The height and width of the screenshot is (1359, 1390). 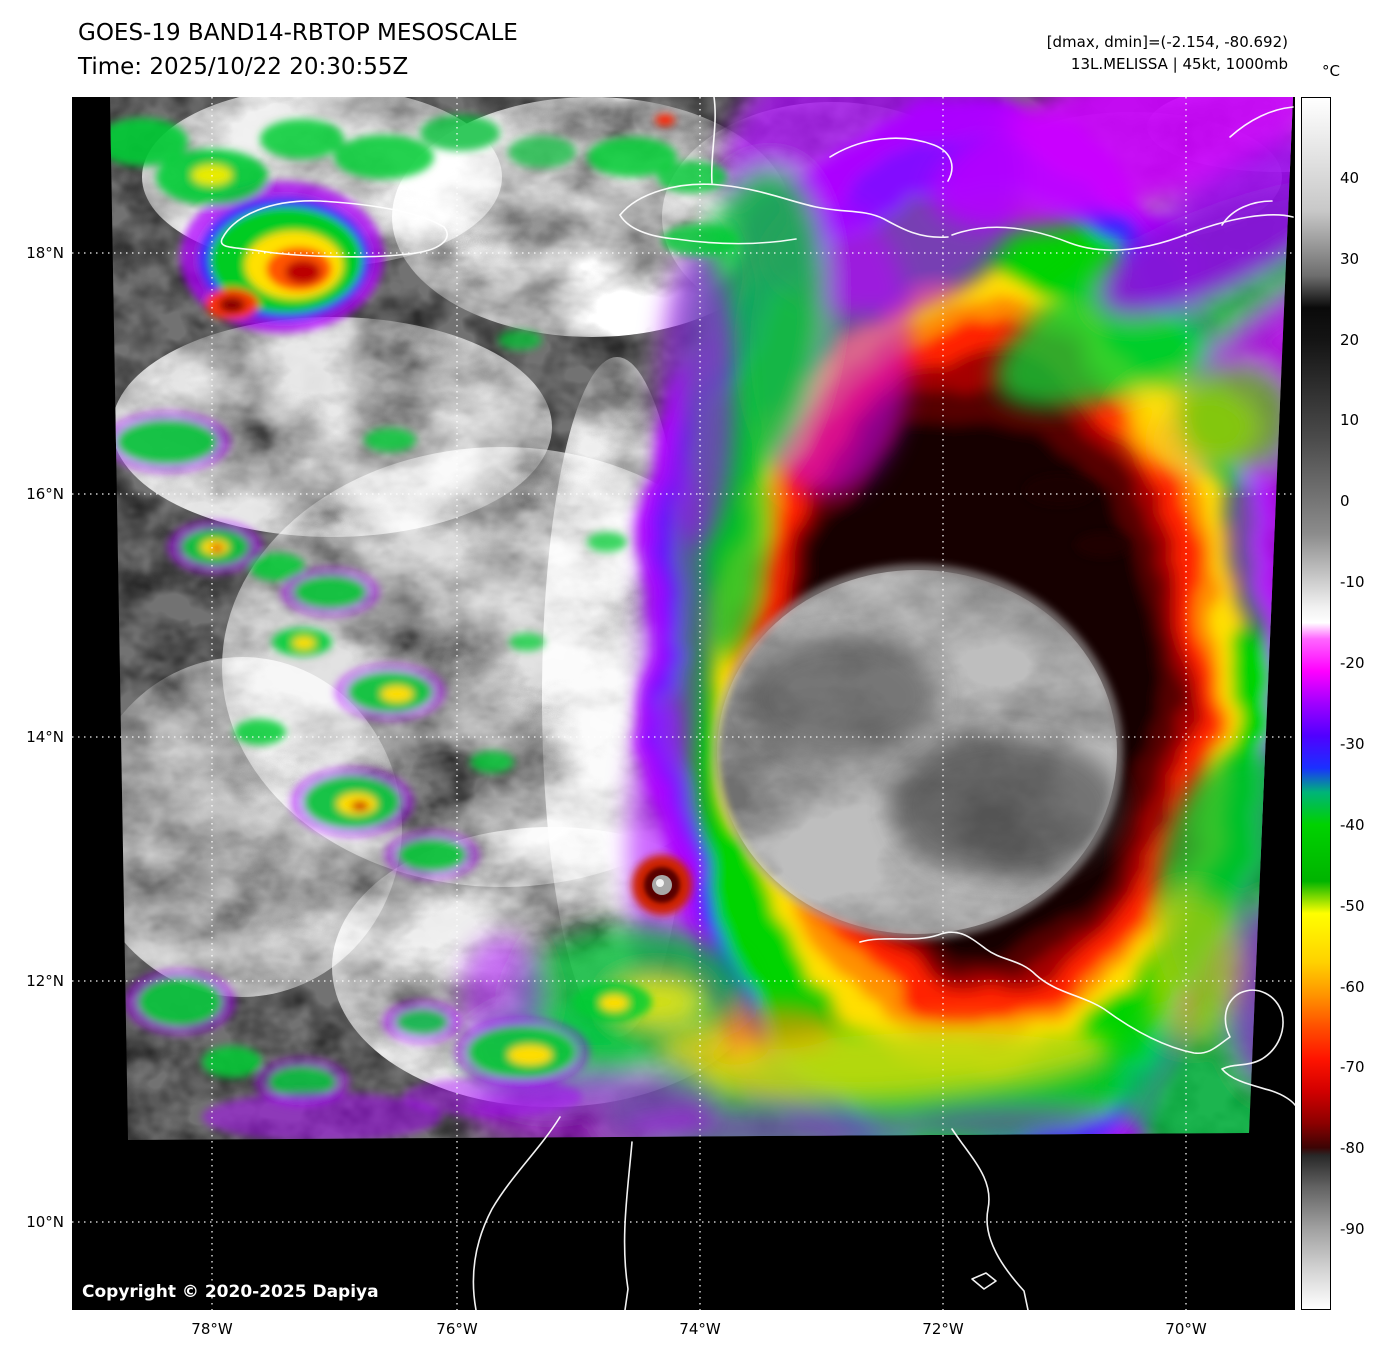 I want to click on colorbar-tick: -30, so click(x=1352, y=743).